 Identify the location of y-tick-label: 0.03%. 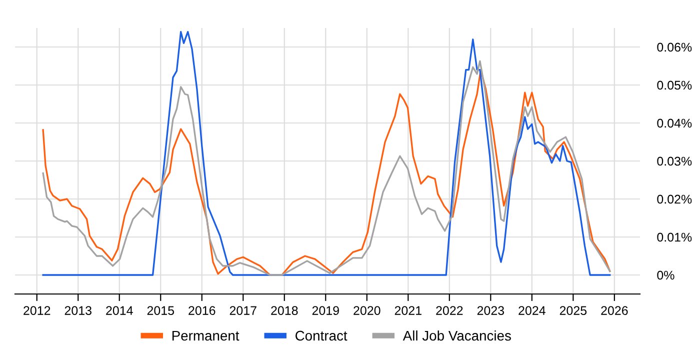
(674, 161).